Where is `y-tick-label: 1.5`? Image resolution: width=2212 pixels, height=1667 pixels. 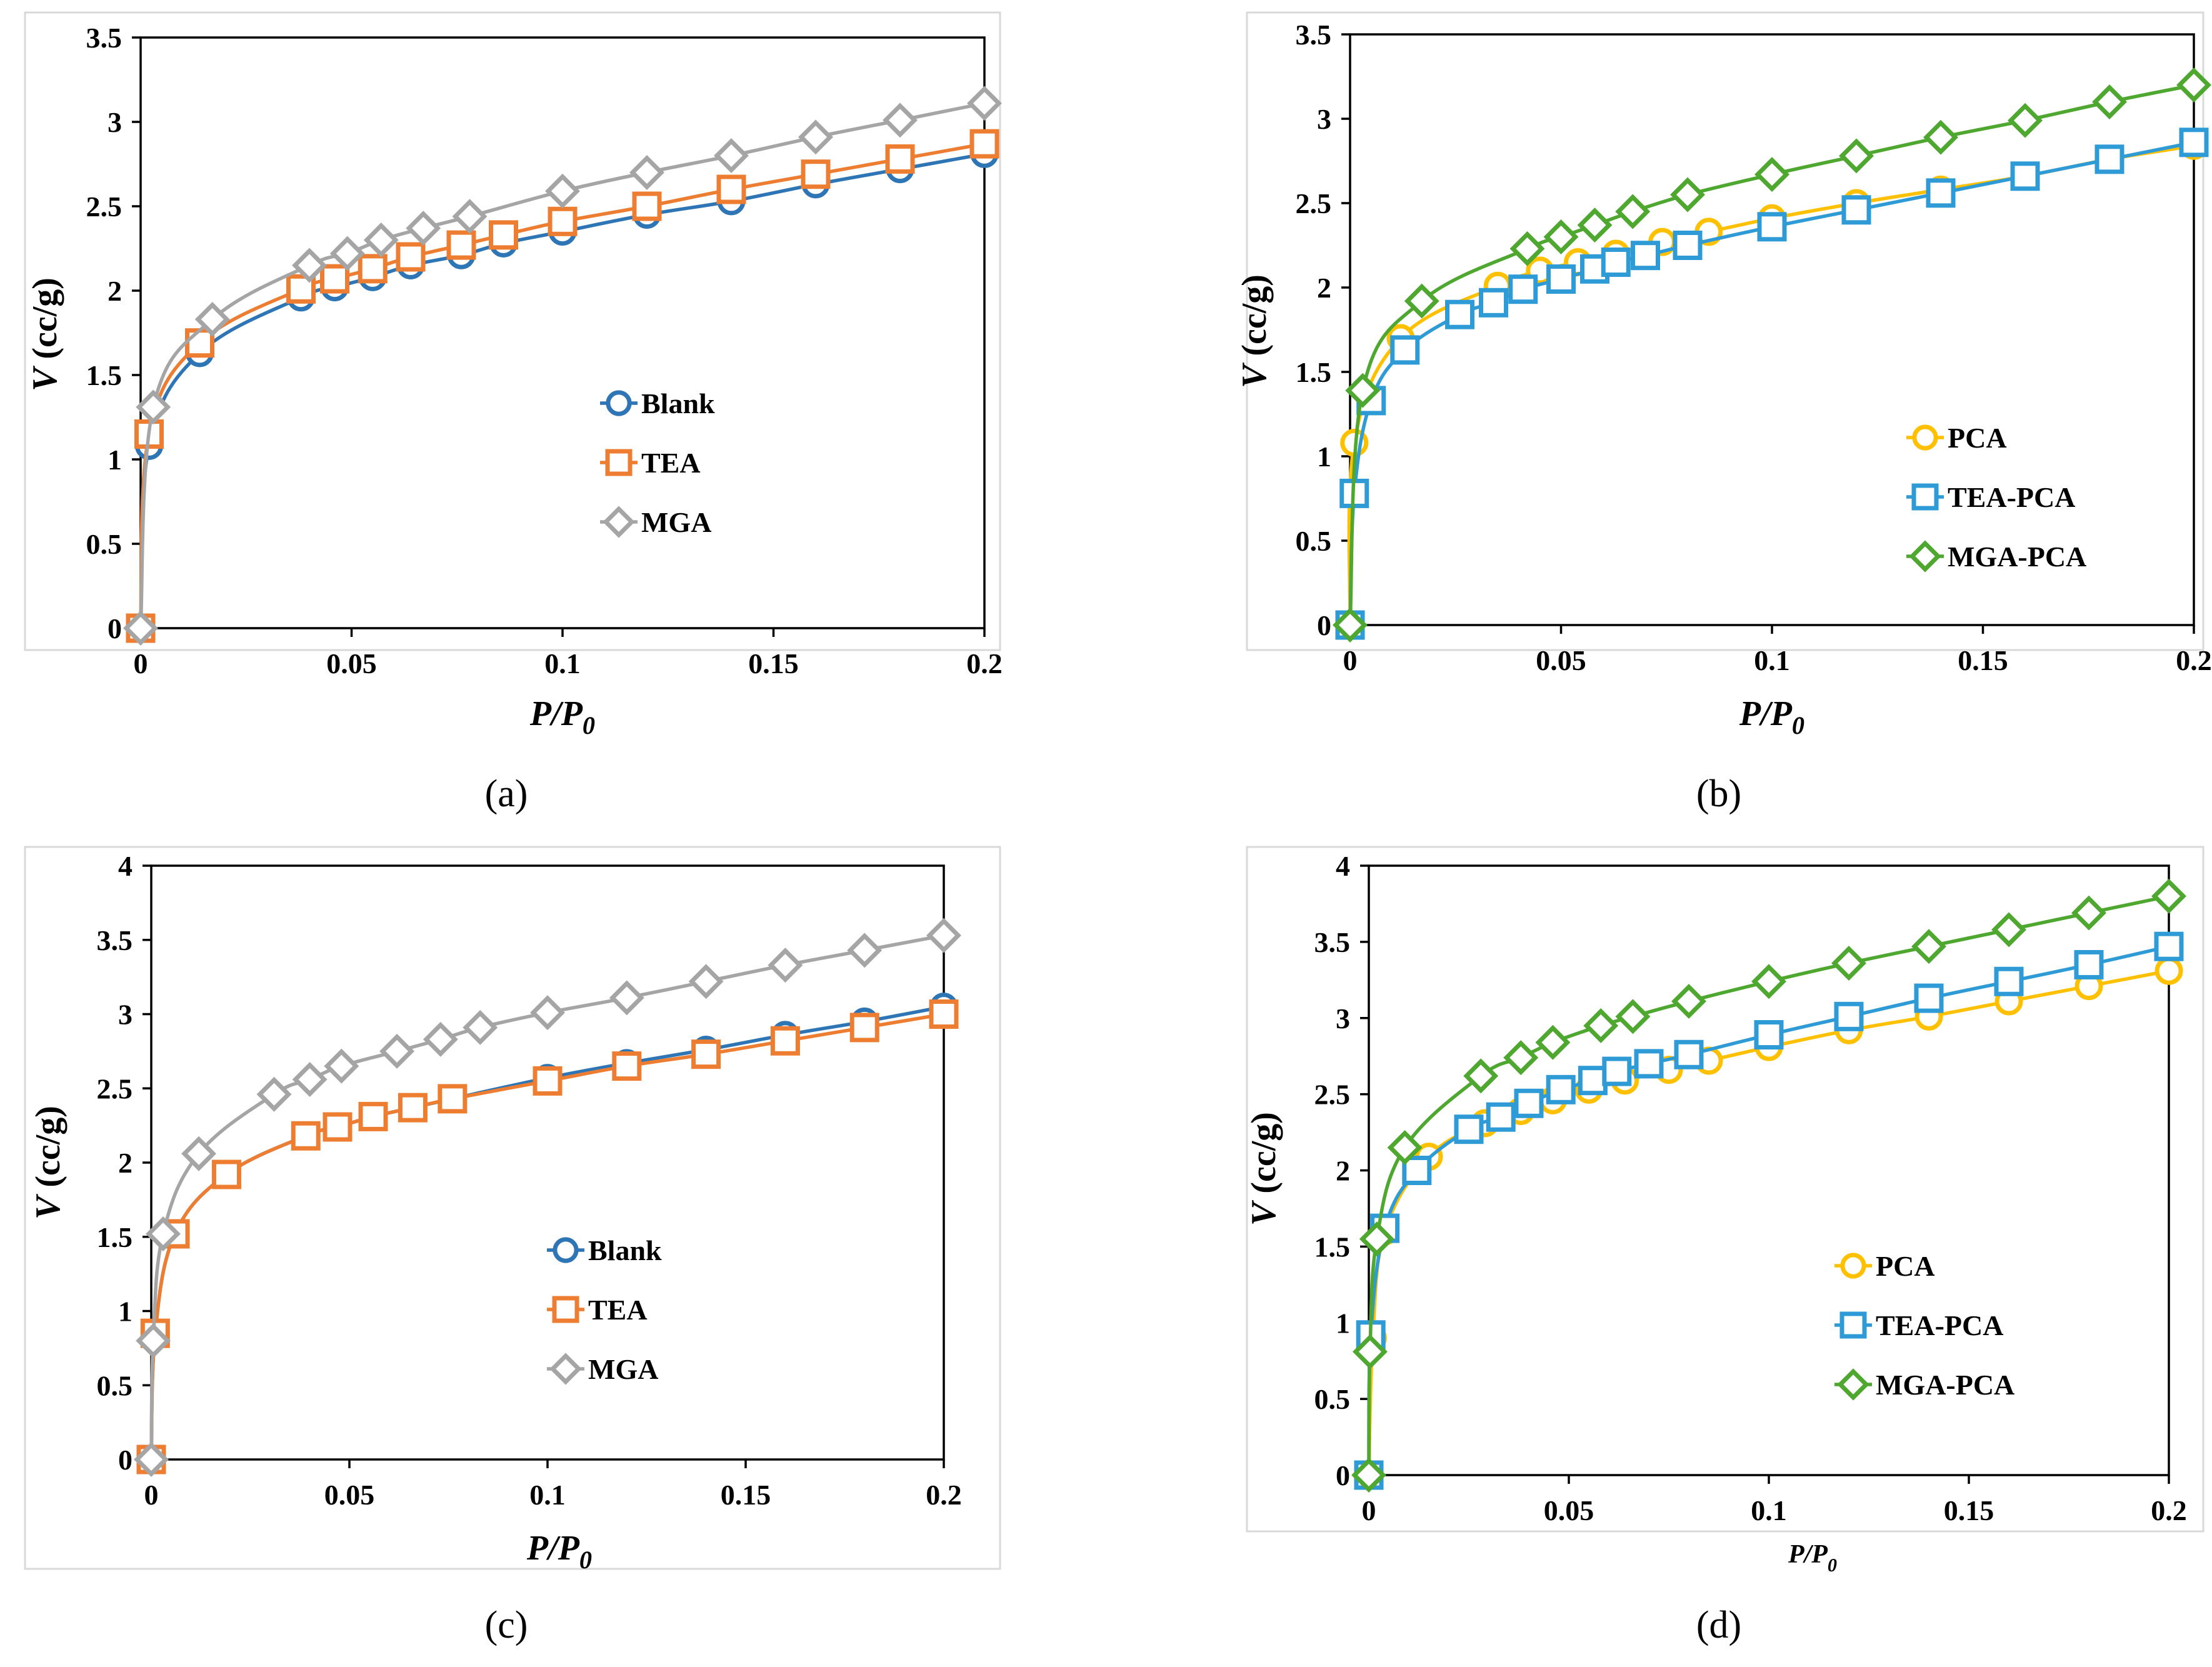 y-tick-label: 1.5 is located at coordinates (1314, 372).